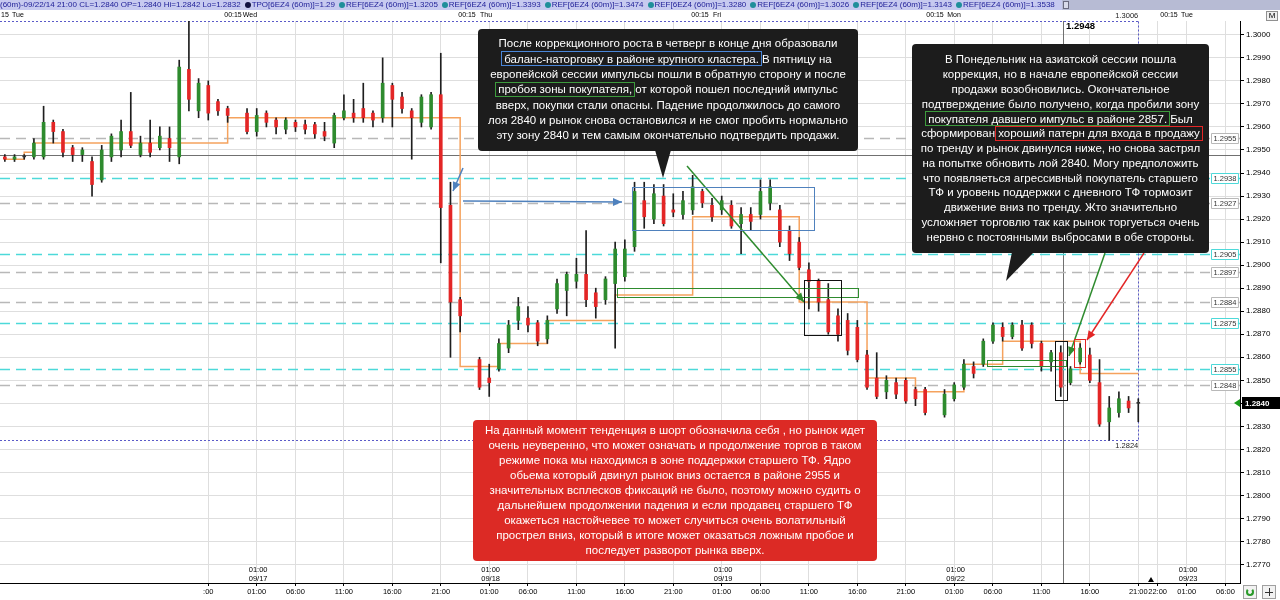 This screenshot has width=1280, height=600. I want to click on y-tick-label: 1.2890, so click(1259, 288).